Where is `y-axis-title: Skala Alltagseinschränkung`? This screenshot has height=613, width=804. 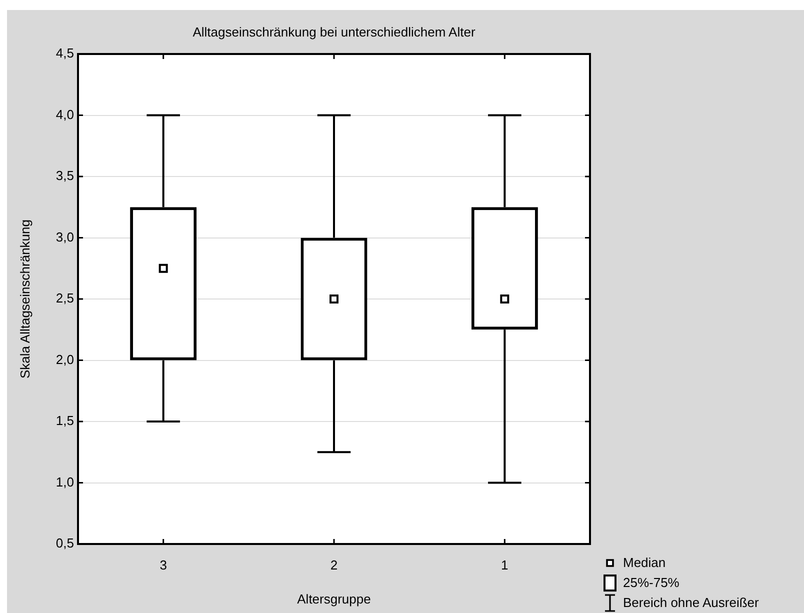 y-axis-title: Skala Alltagseinschränkung is located at coordinates (25, 299).